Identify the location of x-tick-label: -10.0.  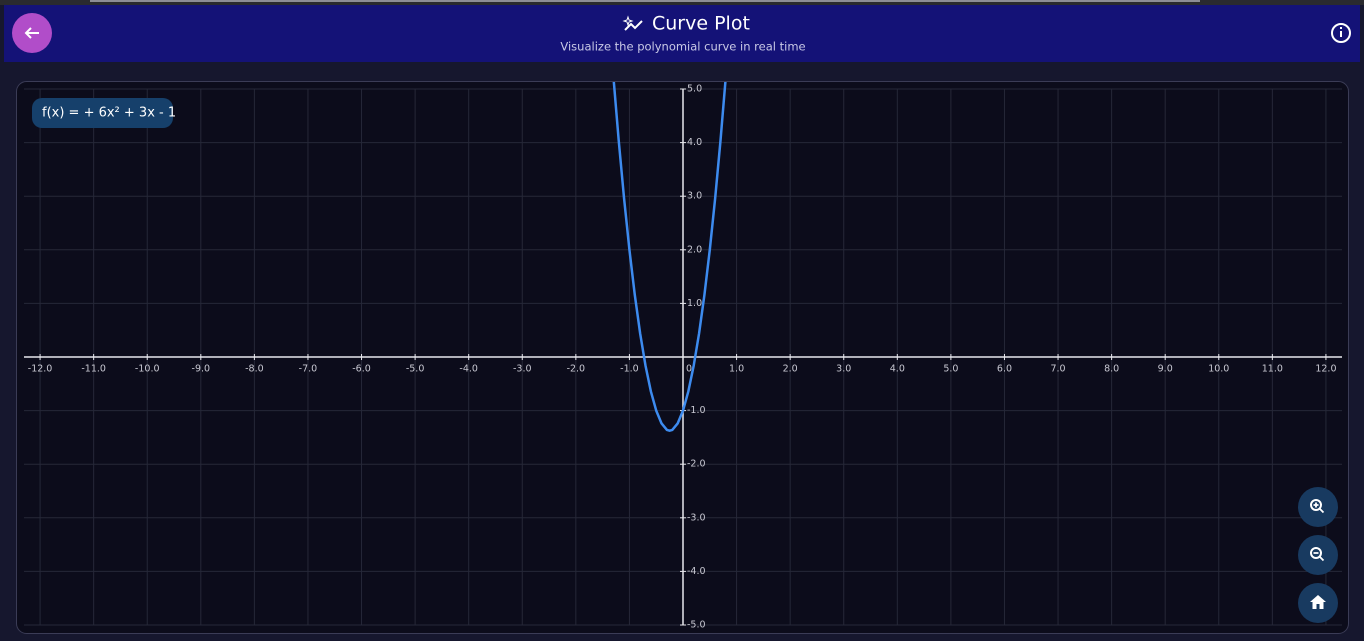
(147, 369).